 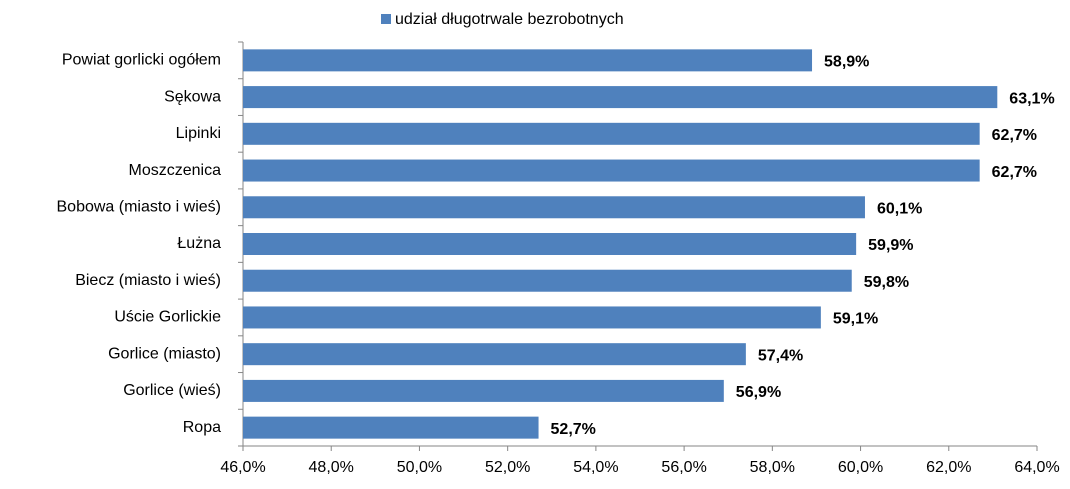 What do you see at coordinates (772, 467) in the screenshot?
I see `x-tick-label: 58,0%` at bounding box center [772, 467].